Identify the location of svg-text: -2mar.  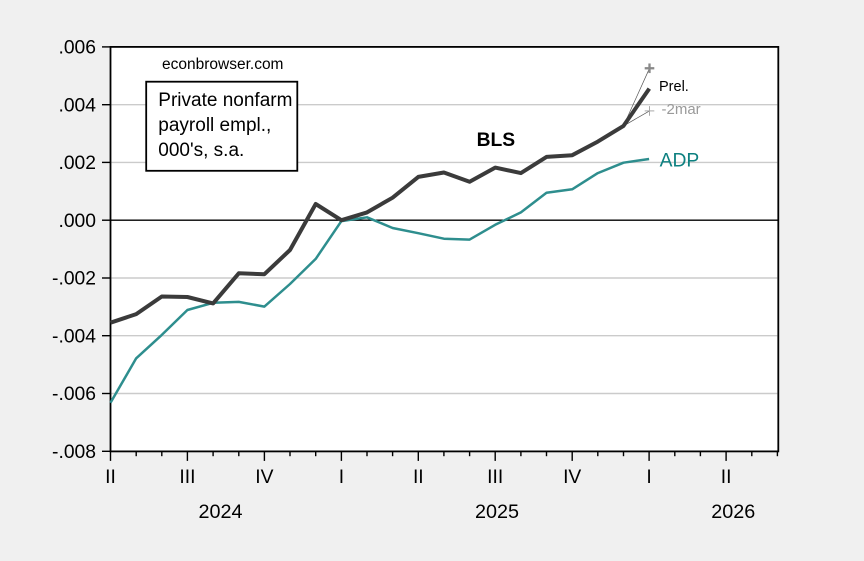
(681, 109).